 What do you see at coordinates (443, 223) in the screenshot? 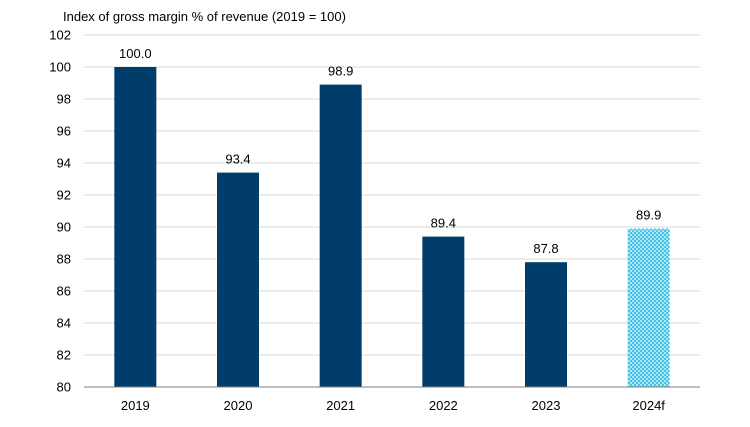
I see `data-label: 89.4` at bounding box center [443, 223].